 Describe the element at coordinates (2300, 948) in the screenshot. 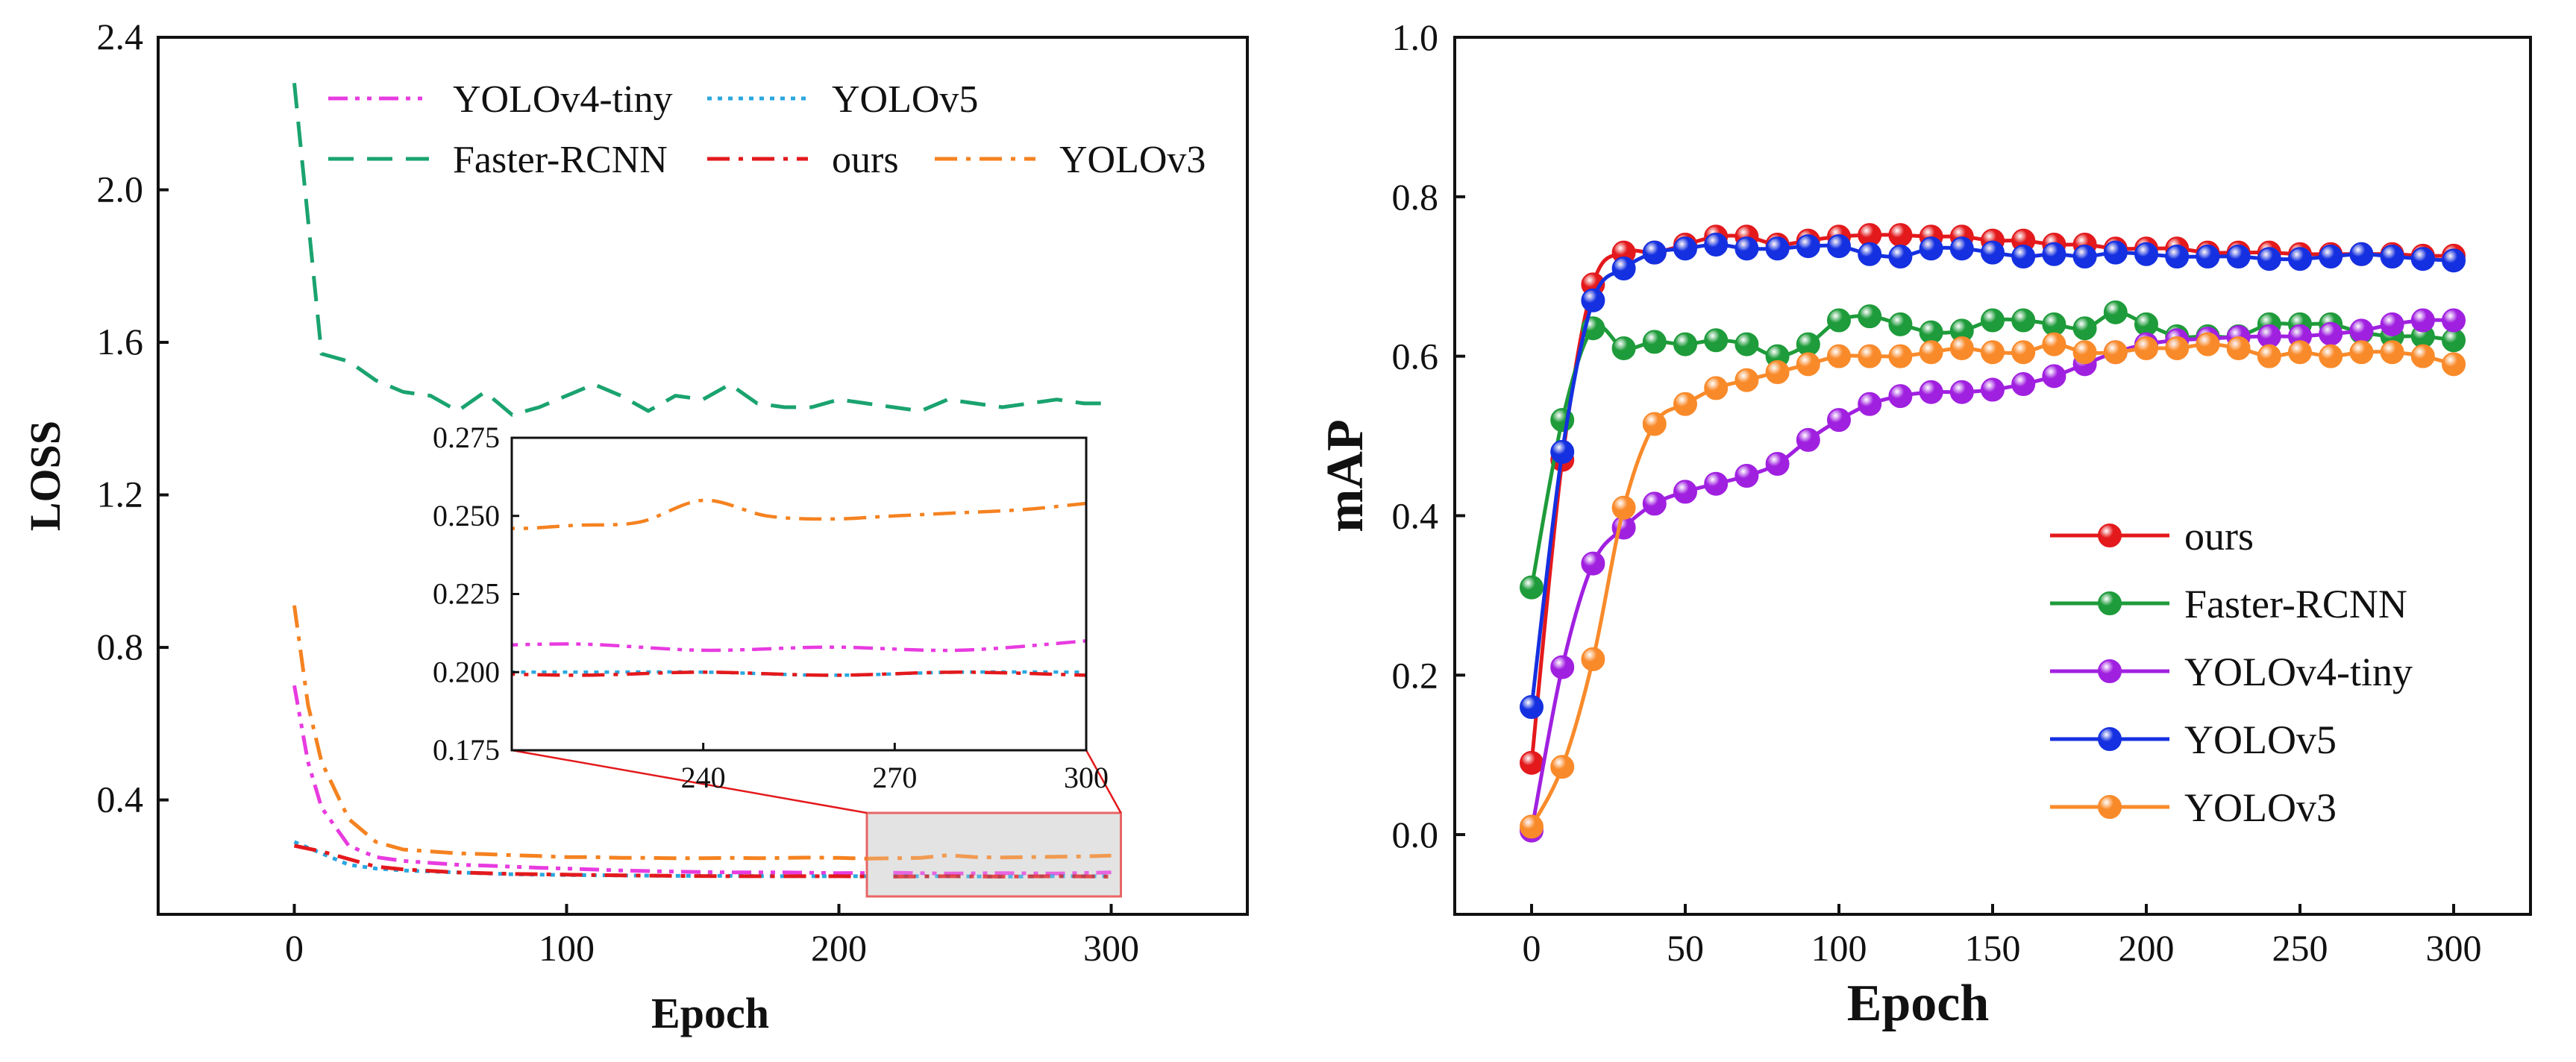

I see `x-tick-label: 250` at that location.